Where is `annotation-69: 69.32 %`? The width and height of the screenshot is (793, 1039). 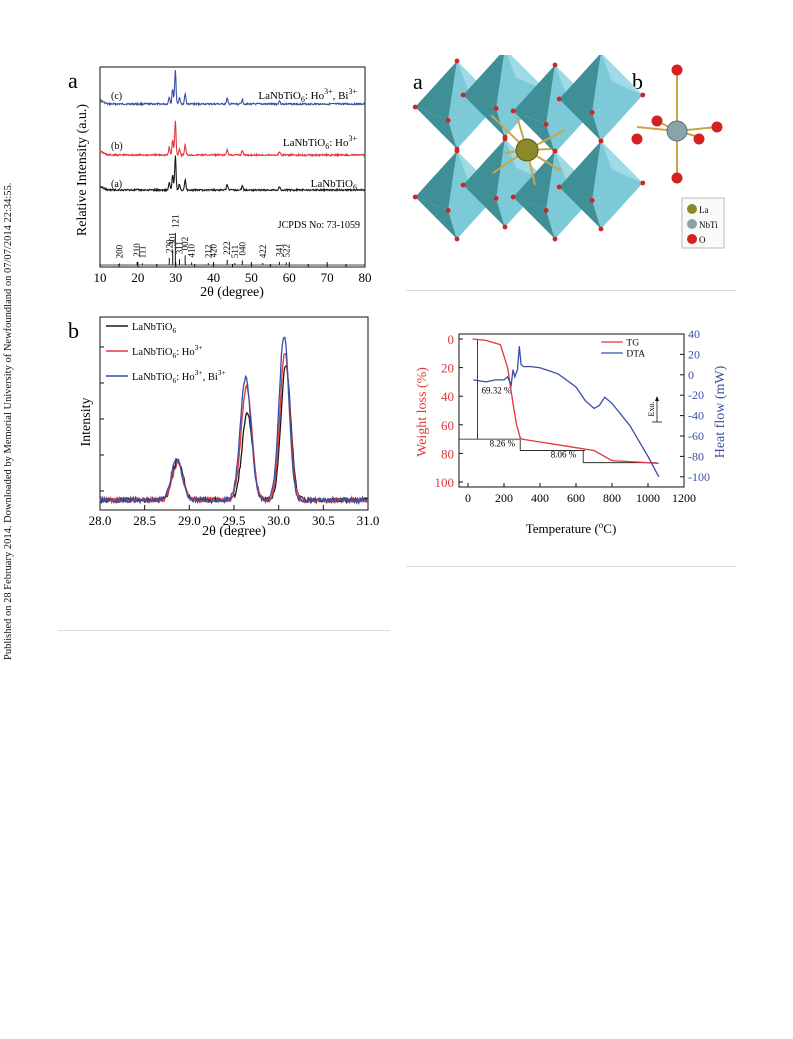
annotation-69: 69.32 % is located at coordinates (497, 390).